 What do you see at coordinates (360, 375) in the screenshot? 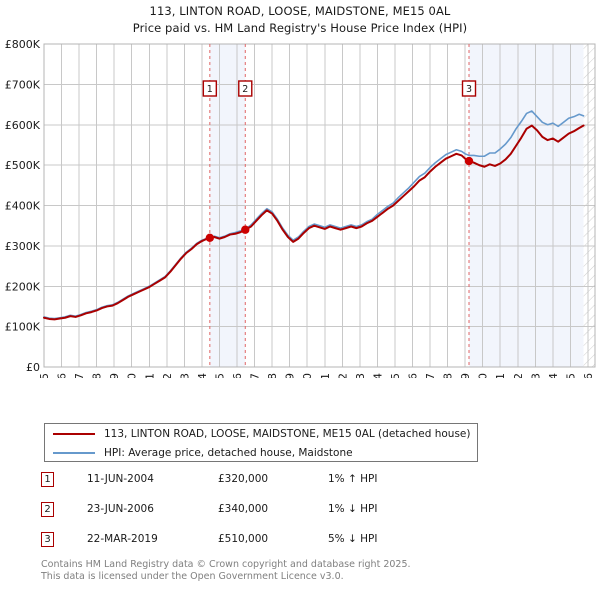
I see `svg-text: 2013` at bounding box center [360, 375].